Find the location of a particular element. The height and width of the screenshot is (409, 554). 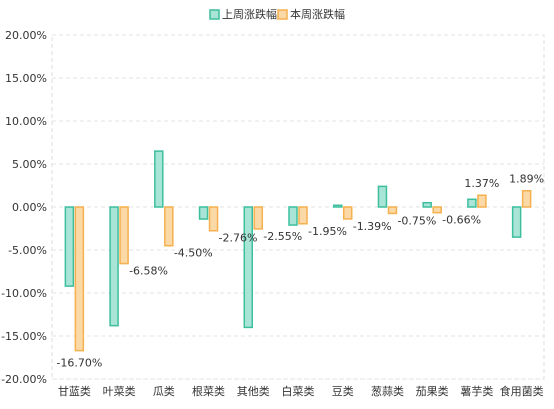

y-tick-label: -5.00% is located at coordinates (27, 250).